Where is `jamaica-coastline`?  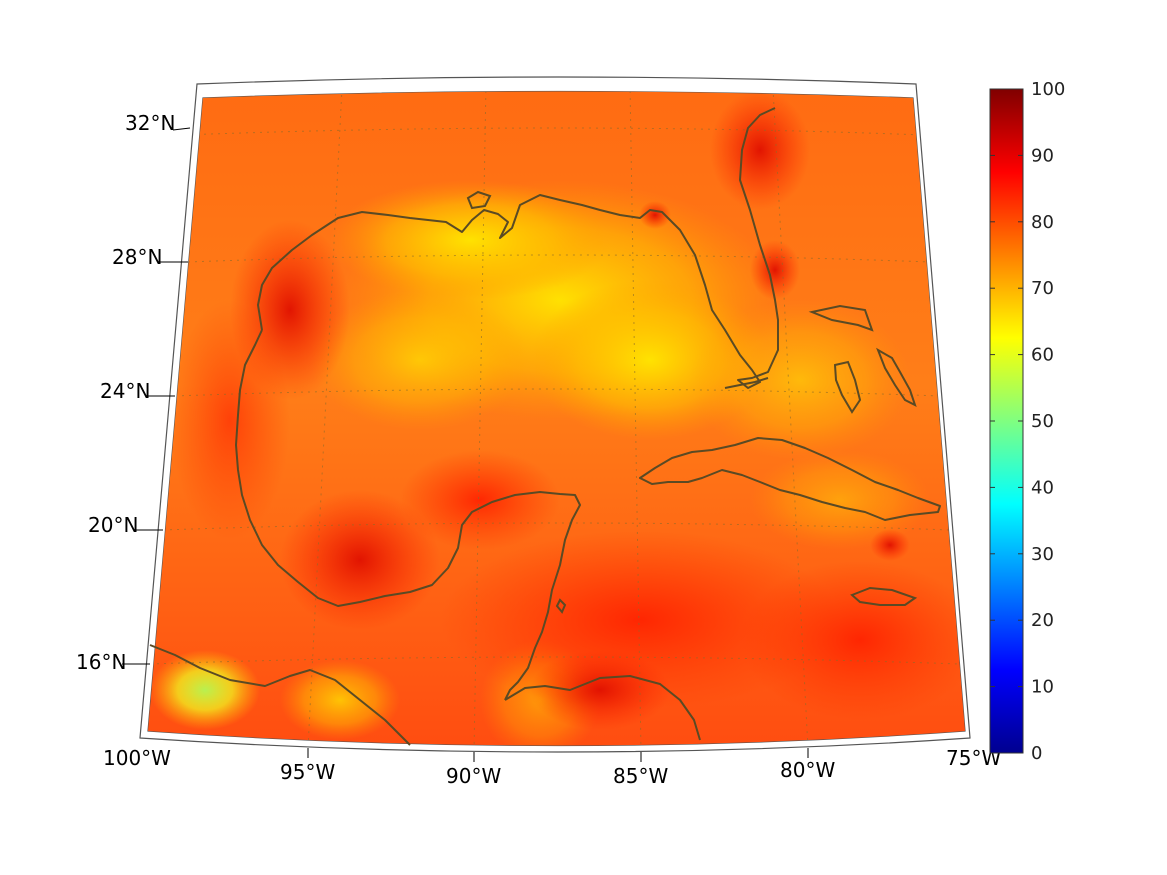 jamaica-coastline is located at coordinates (884, 596).